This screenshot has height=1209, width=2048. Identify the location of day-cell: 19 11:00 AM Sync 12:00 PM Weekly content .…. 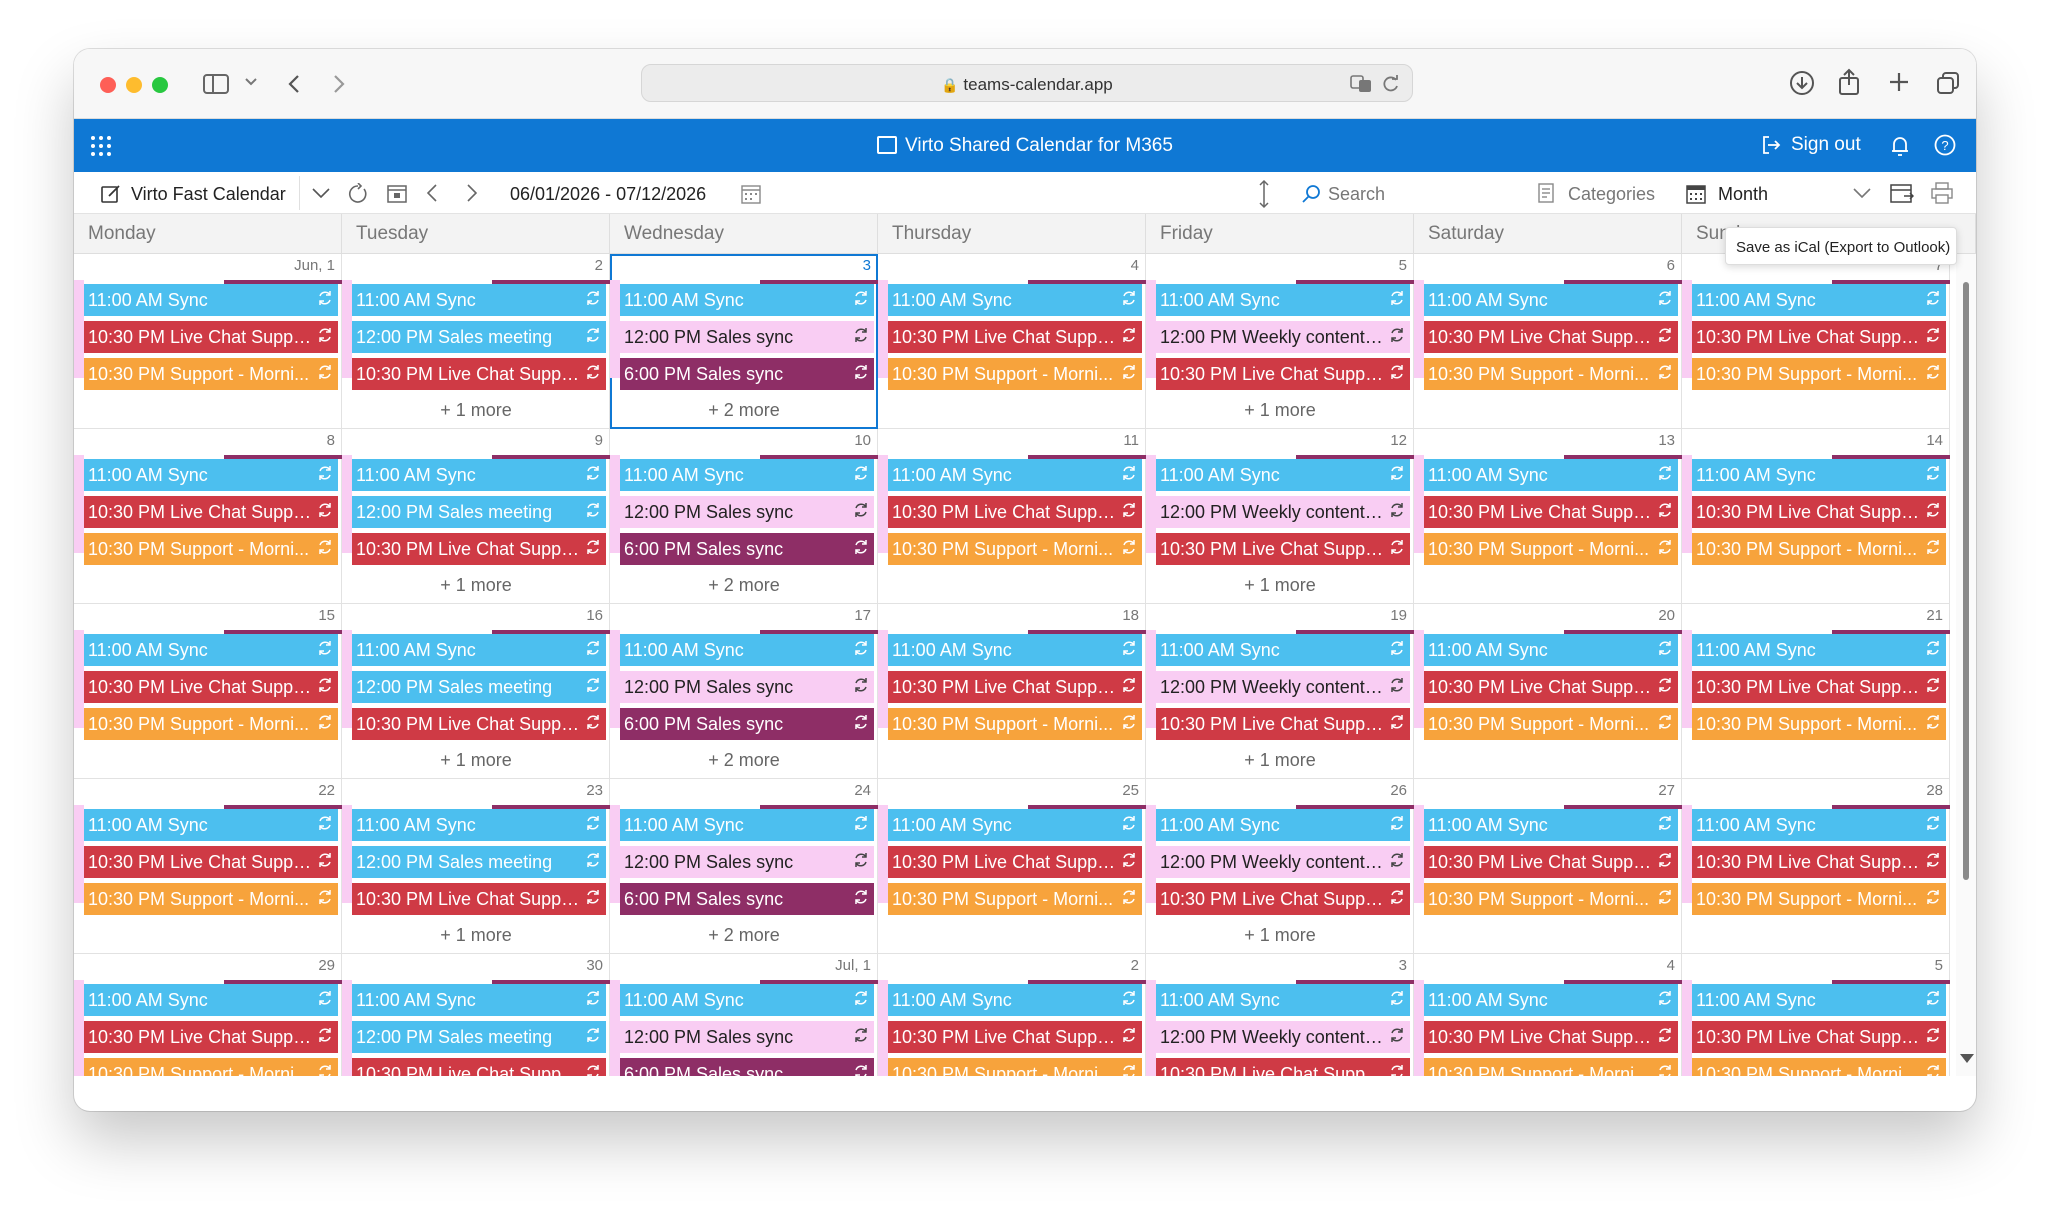
(1280, 691).